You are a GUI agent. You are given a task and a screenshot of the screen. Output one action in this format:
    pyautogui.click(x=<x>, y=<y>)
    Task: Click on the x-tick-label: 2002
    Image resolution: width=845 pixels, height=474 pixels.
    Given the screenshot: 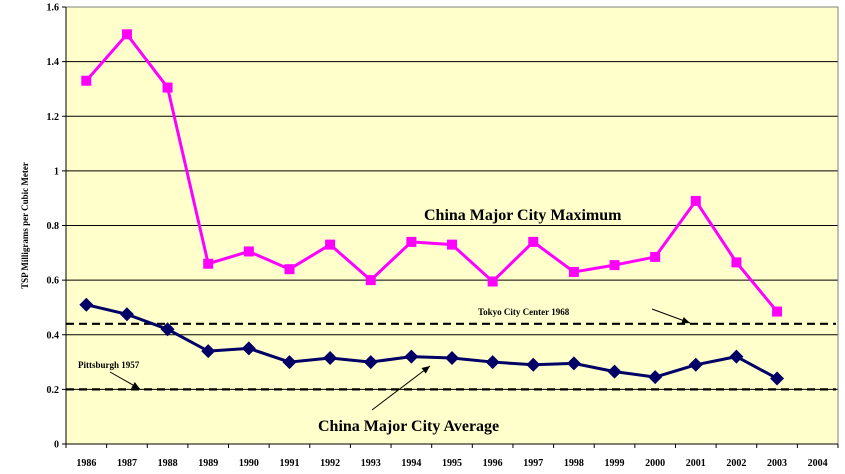 What is the action you would take?
    pyautogui.click(x=736, y=463)
    